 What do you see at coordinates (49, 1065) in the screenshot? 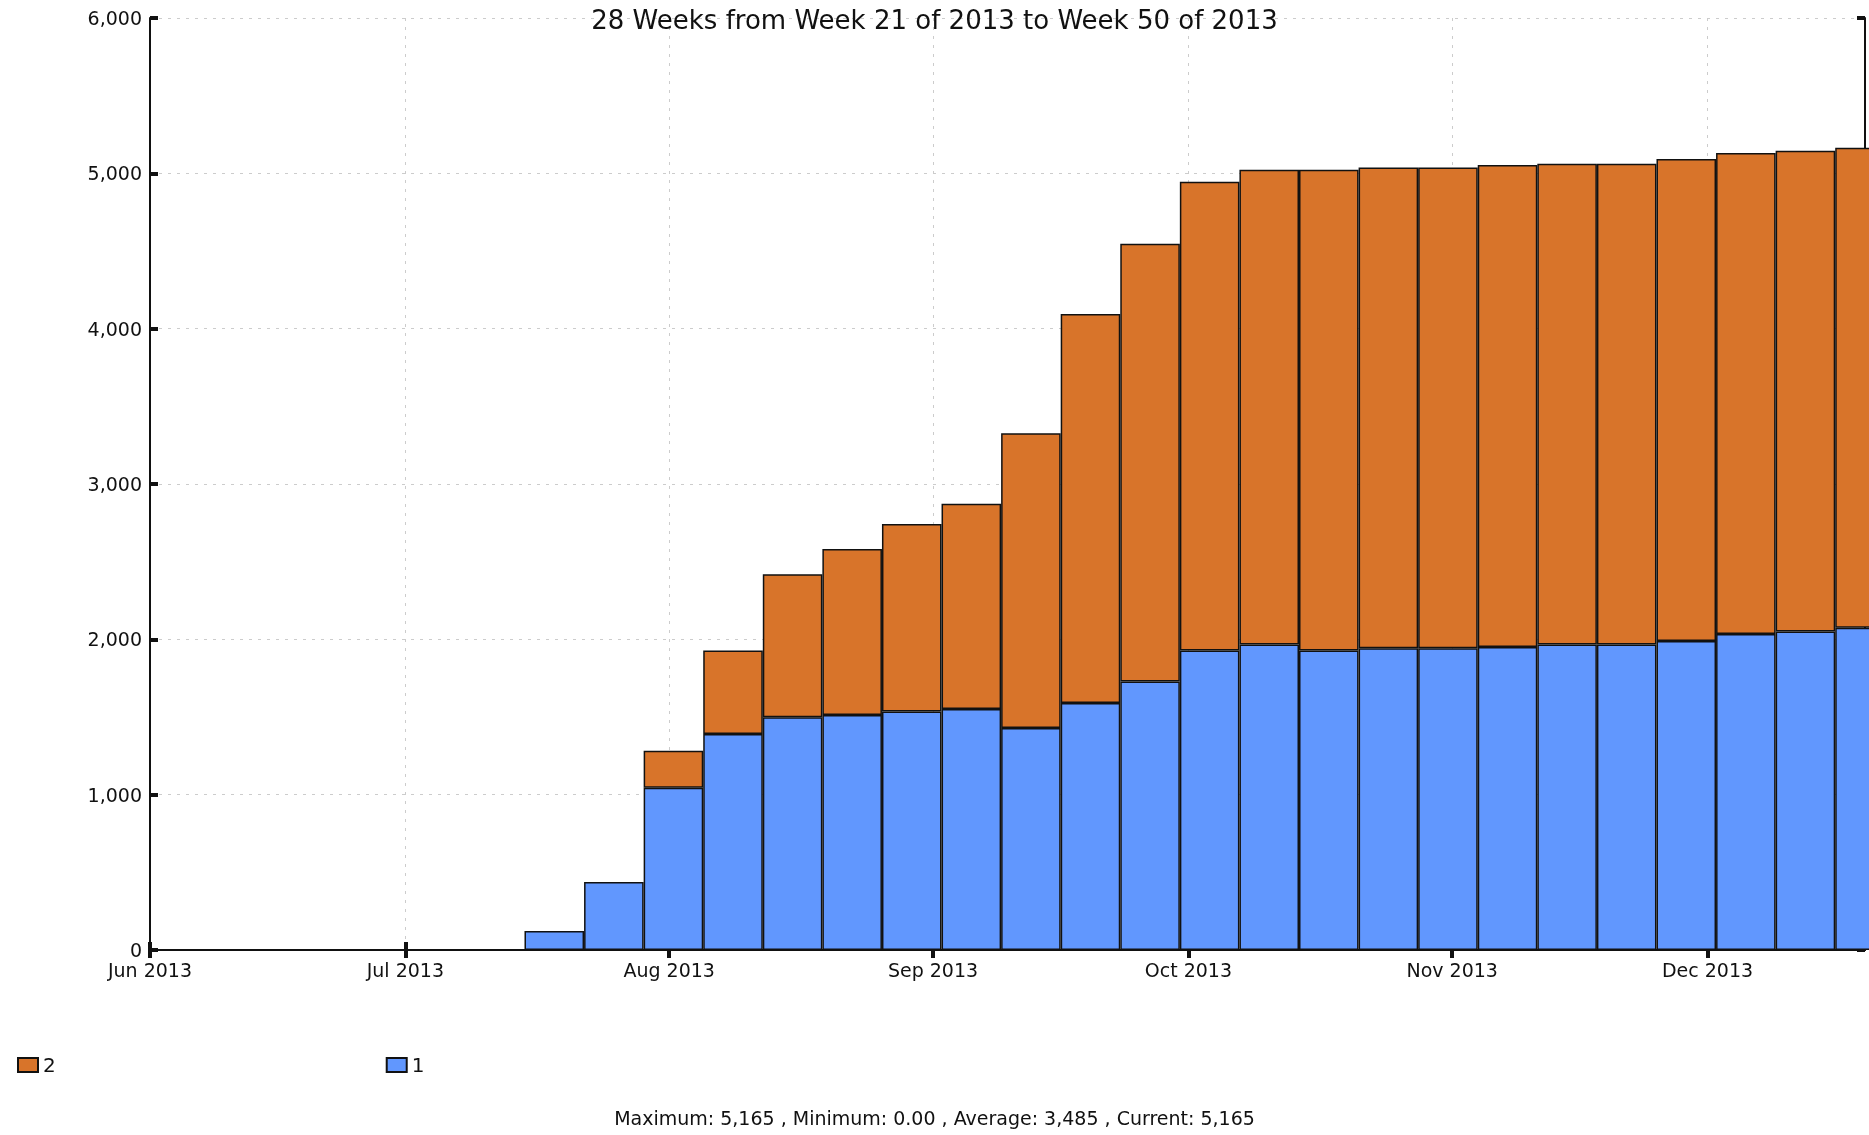
I see `legend-label: 2` at bounding box center [49, 1065].